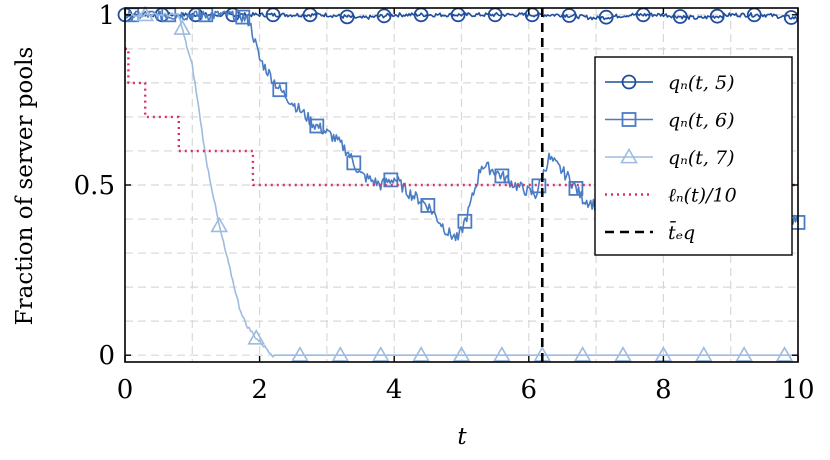 This screenshot has height=460, width=830. I want to click on y-axis-label: Fraction of server pools, so click(25, 186).